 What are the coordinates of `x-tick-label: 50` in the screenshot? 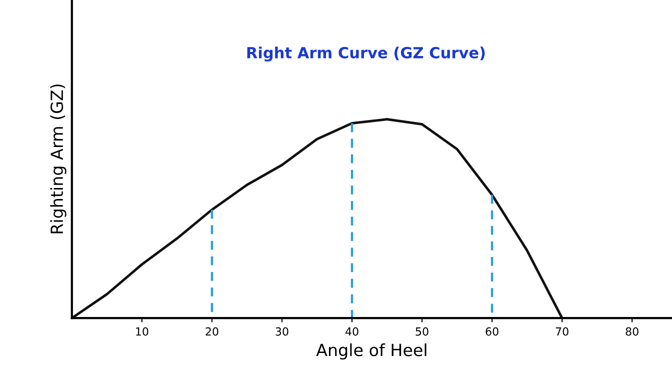 It's located at (422, 331).